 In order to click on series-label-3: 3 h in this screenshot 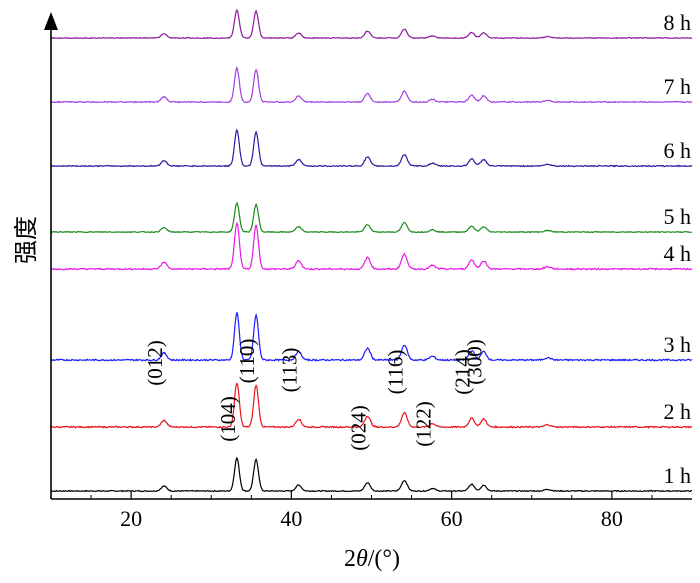, I will do `click(678, 344)`.